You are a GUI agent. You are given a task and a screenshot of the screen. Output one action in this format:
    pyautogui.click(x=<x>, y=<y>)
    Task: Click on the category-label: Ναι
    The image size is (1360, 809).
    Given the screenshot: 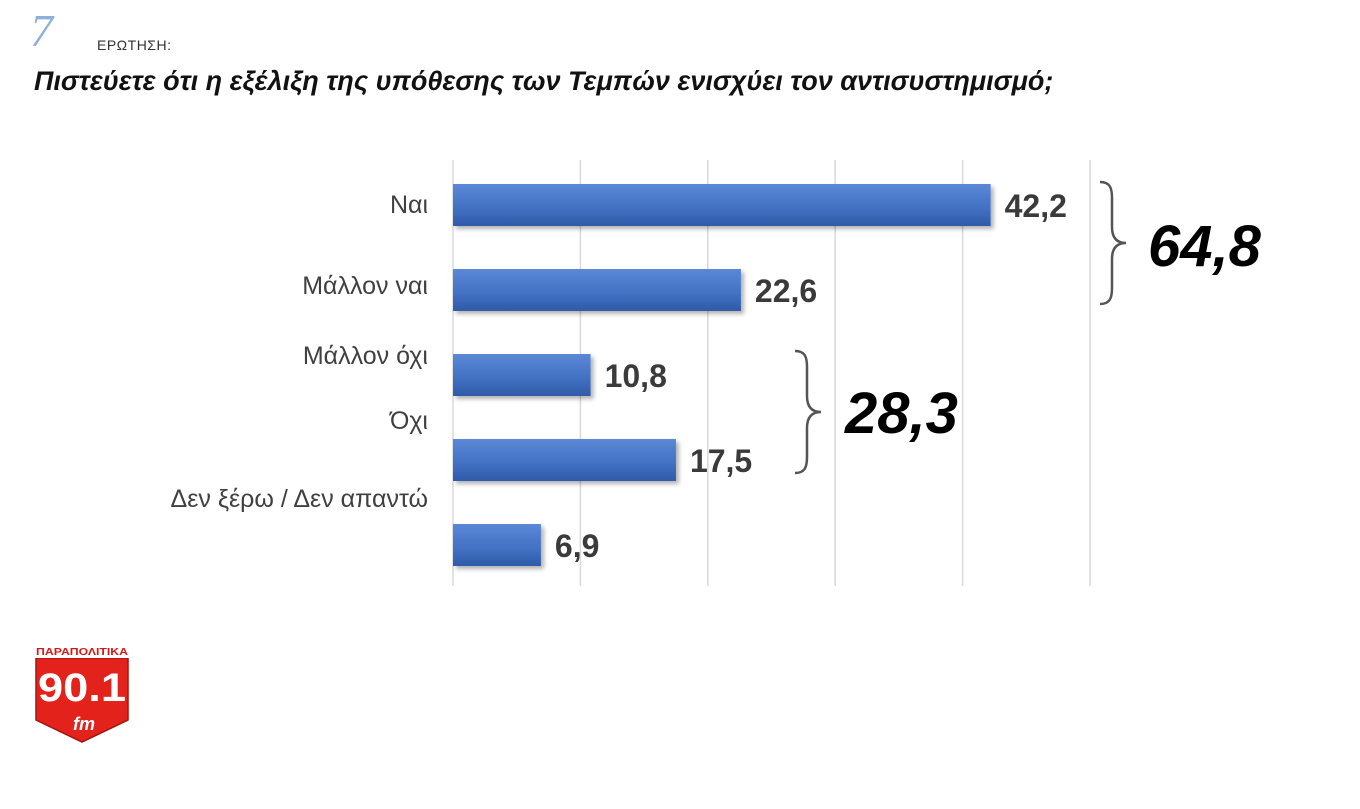 What is the action you would take?
    pyautogui.click(x=409, y=205)
    